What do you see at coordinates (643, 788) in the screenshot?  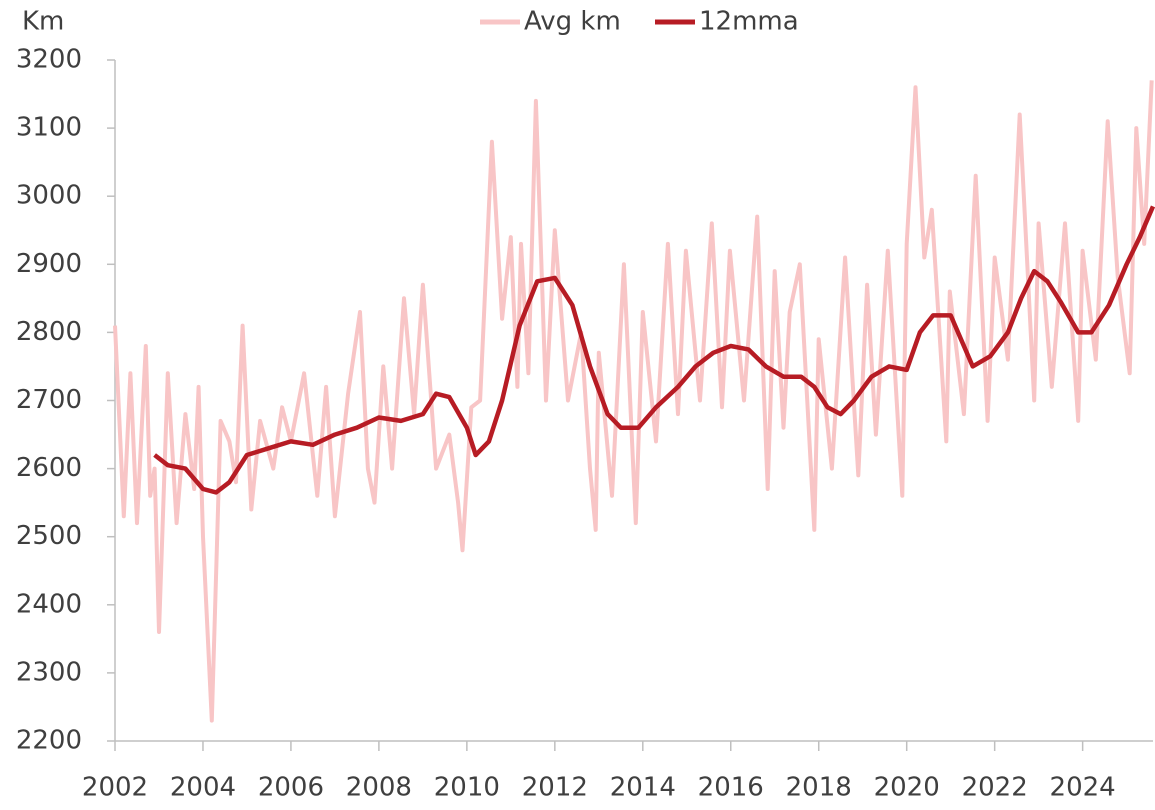 I see `x-tick-label: 2014` at bounding box center [643, 788].